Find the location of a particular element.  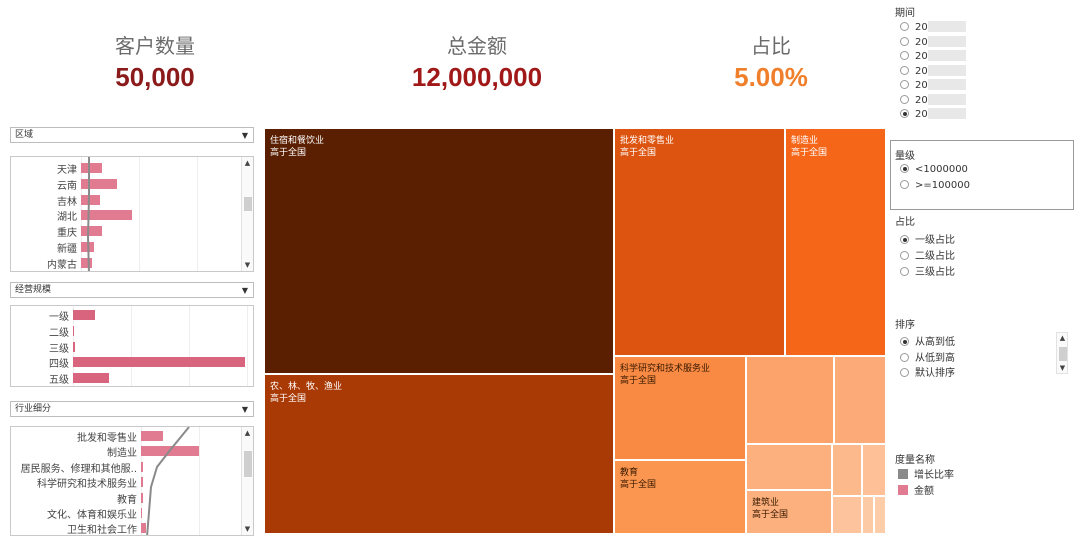

list-item: 三级 is located at coordinates (126, 347).